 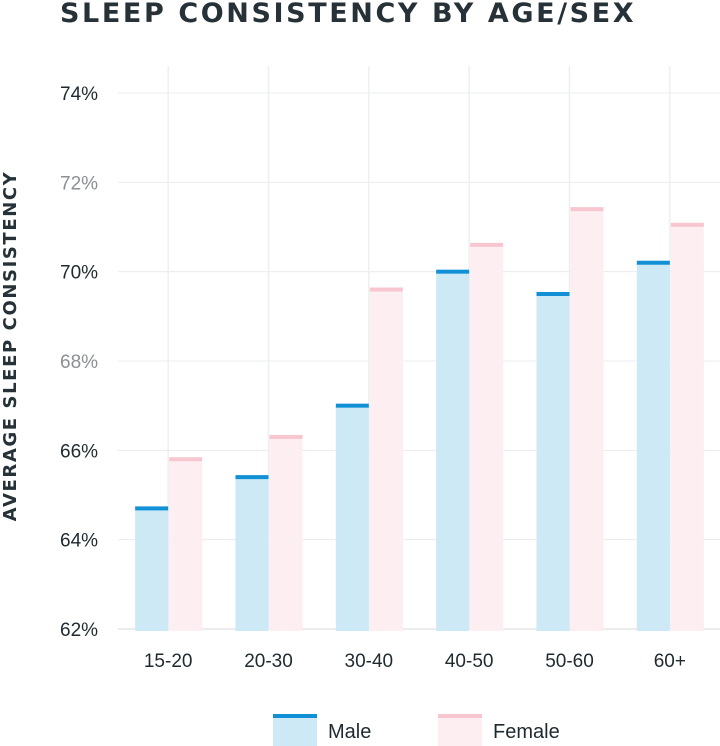 I want to click on legend-label: Female, so click(x=526, y=732).